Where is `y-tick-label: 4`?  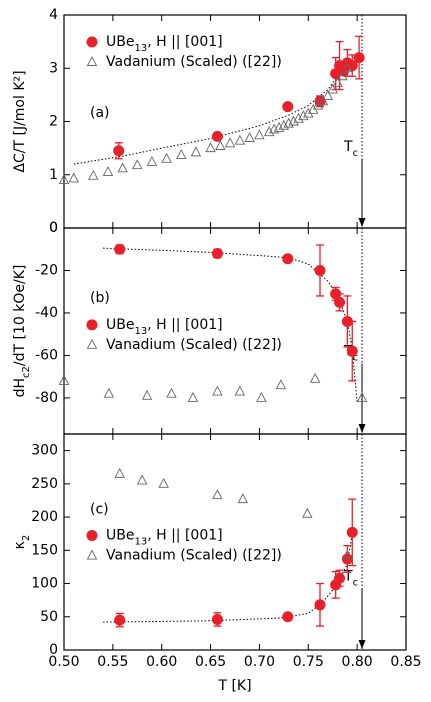
y-tick-label: 4 is located at coordinates (53, 15).